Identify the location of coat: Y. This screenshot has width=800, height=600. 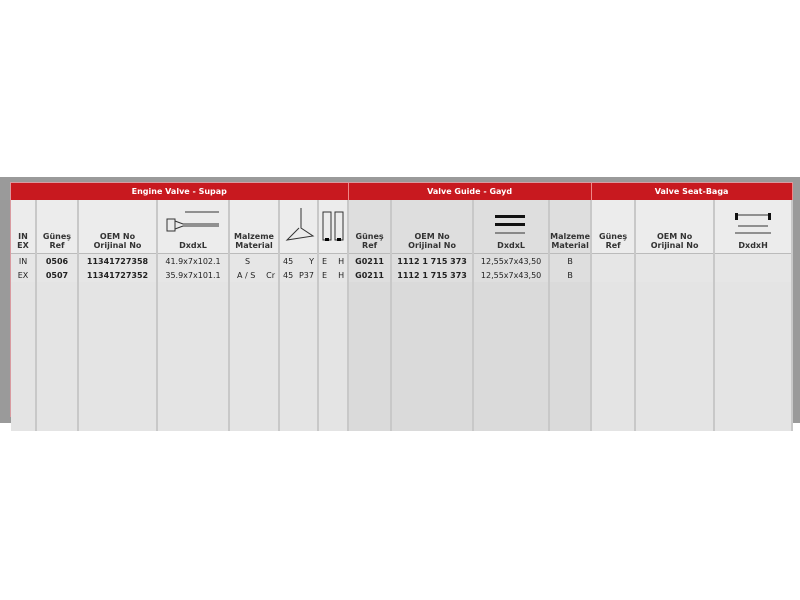
(311, 261).